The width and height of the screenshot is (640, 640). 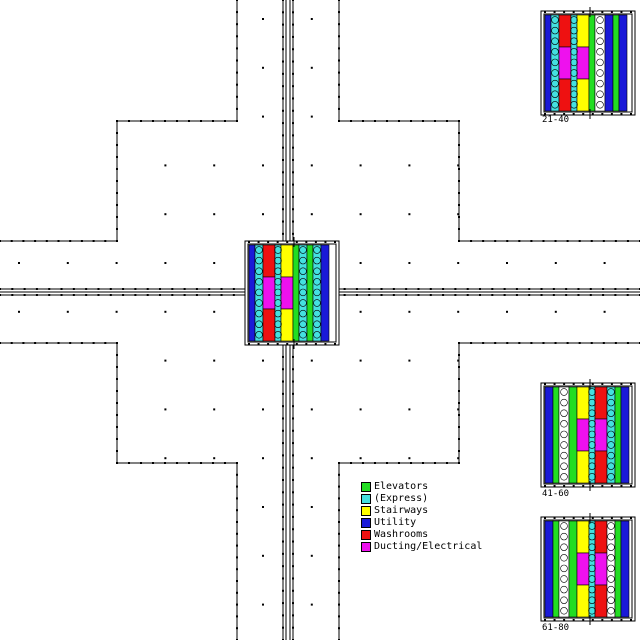 I want to click on core-label-21-40: 21-40, so click(x=556, y=120).